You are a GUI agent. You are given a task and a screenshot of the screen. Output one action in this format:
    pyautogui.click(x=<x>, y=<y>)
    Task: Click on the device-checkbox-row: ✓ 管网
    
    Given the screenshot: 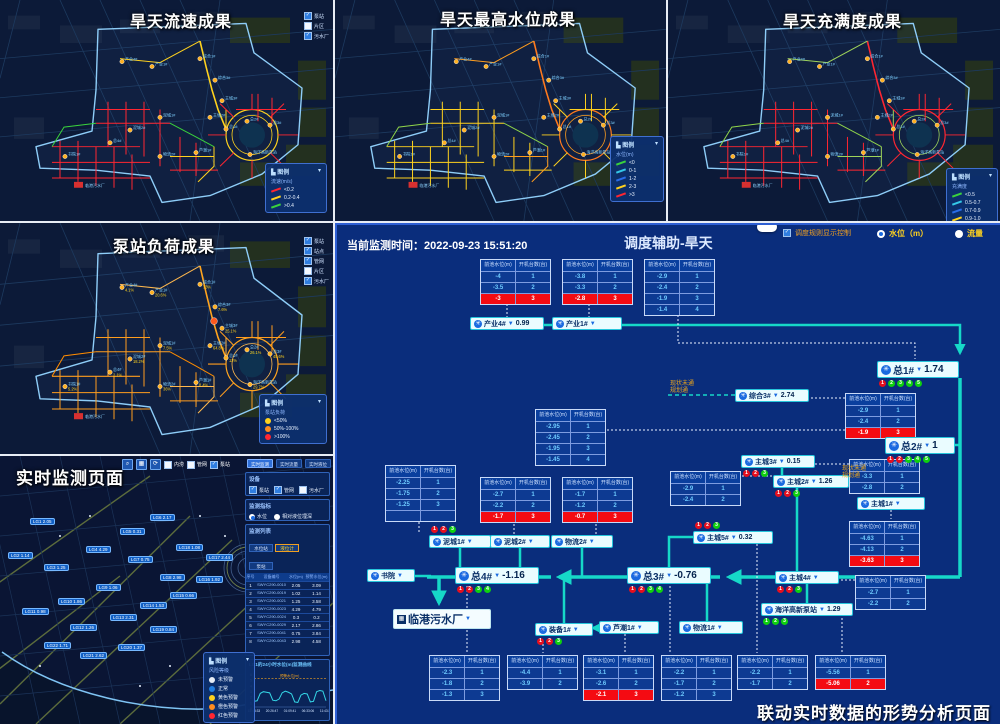 What is the action you would take?
    pyautogui.click(x=284, y=490)
    